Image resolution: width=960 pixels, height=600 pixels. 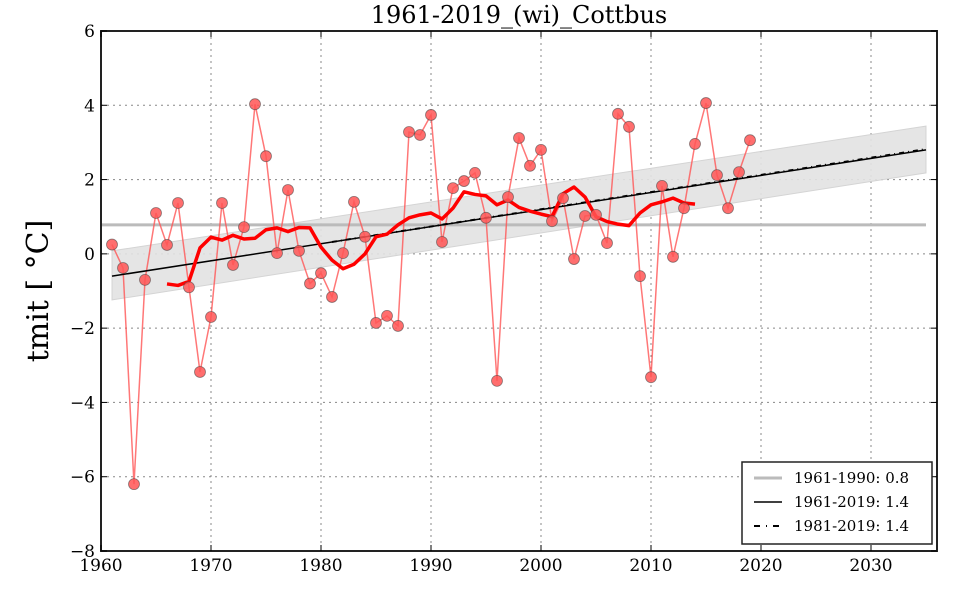 What do you see at coordinates (38, 291) in the screenshot?
I see `y-axis-label: tmit [ °C]` at bounding box center [38, 291].